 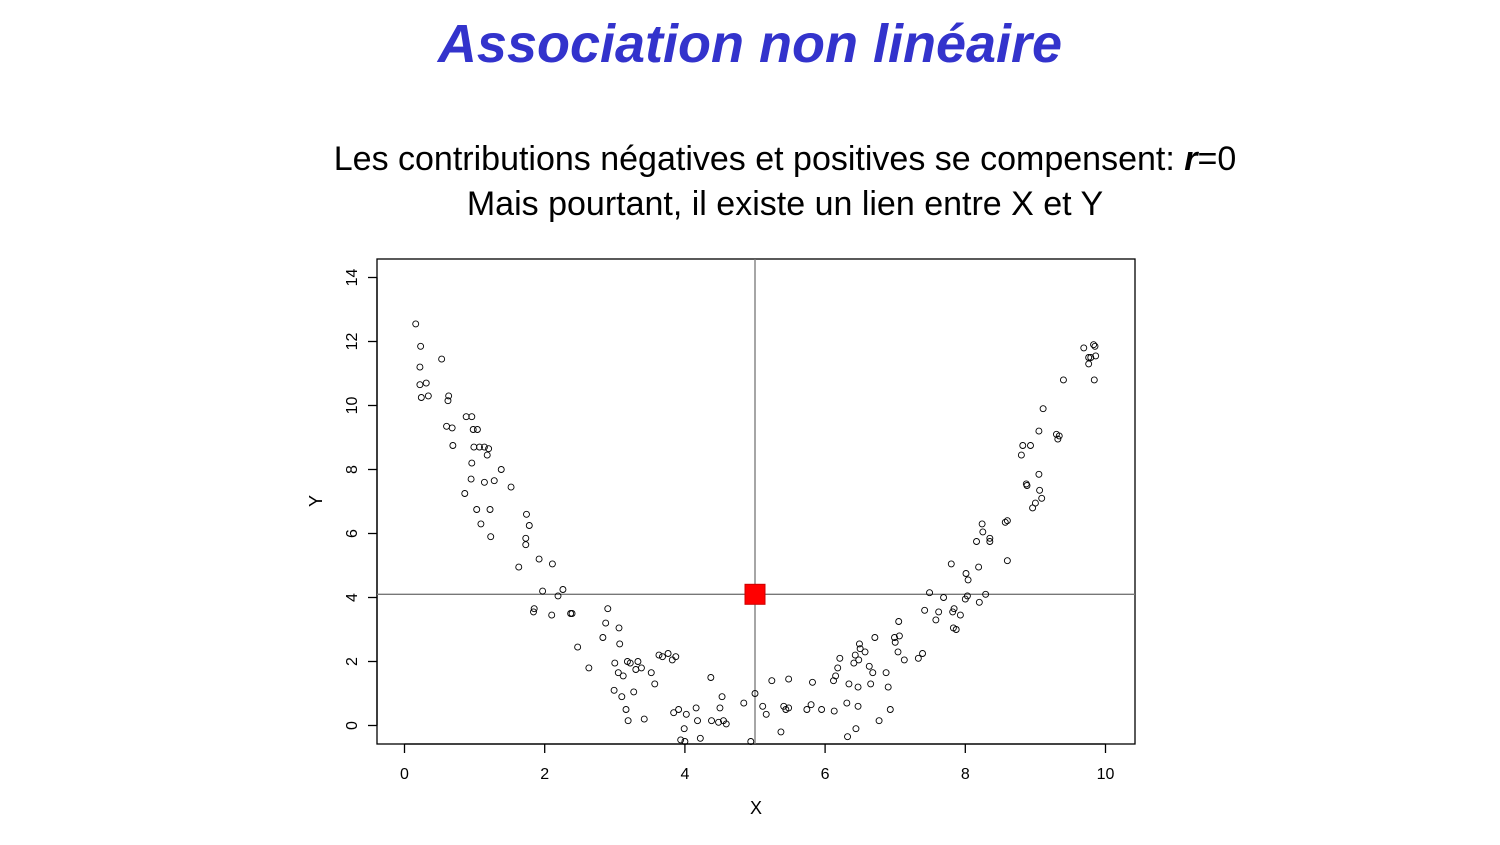 What do you see at coordinates (352, 661) in the screenshot?
I see `y-tick-label: 2` at bounding box center [352, 661].